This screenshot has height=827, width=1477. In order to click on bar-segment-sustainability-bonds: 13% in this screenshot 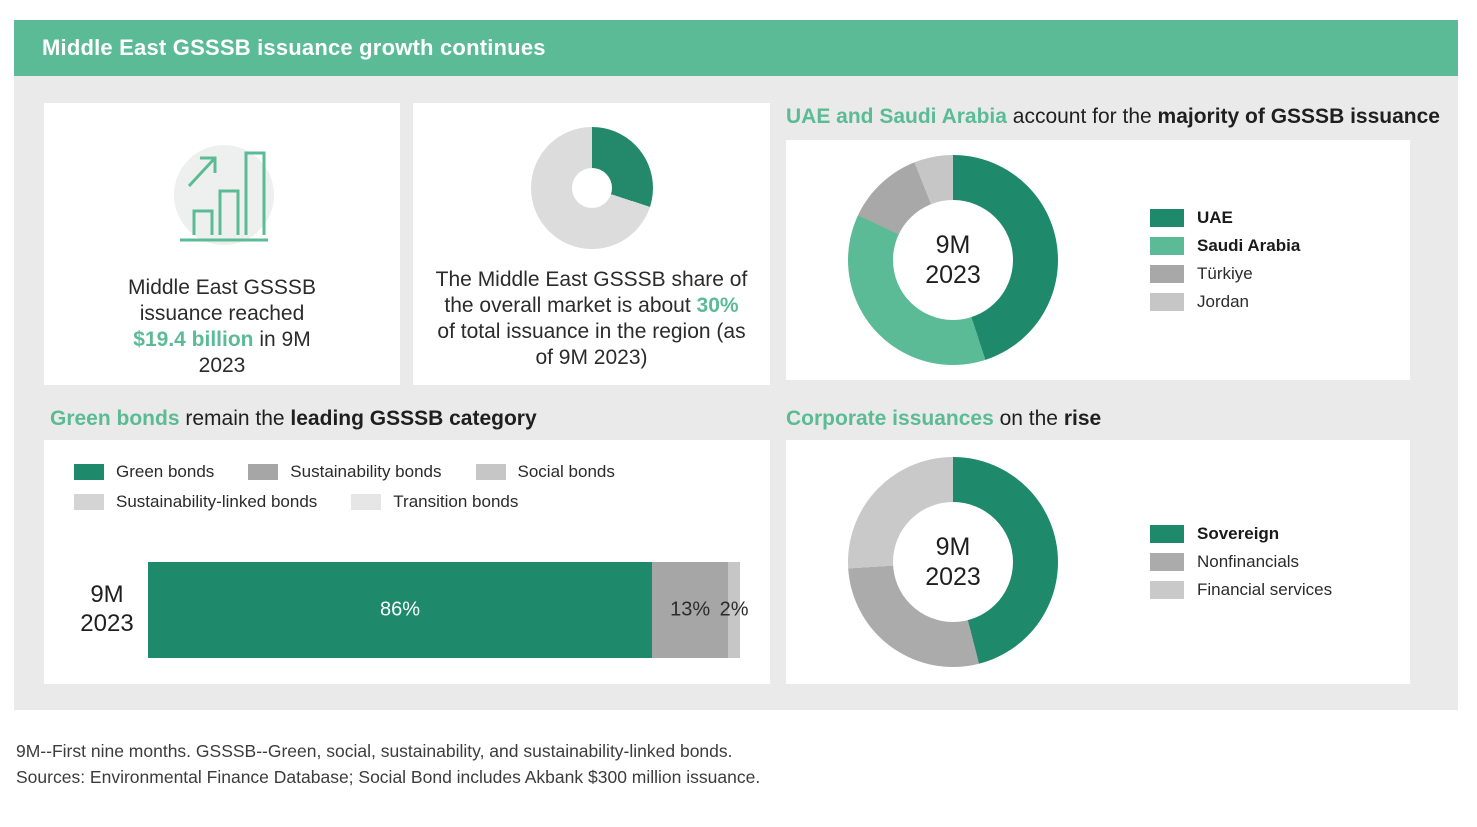, I will do `click(690, 610)`.